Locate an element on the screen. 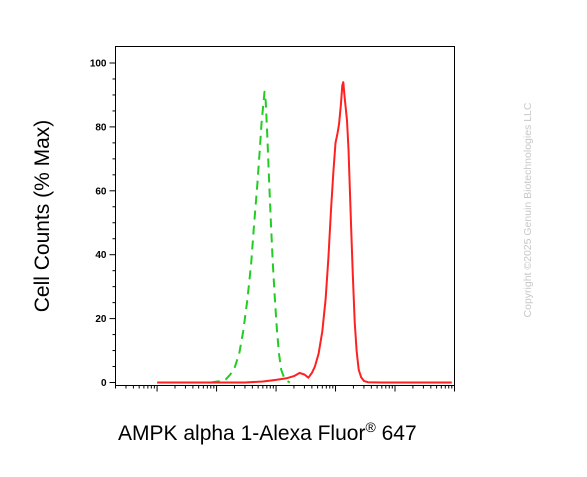  y-tick-label: 0 is located at coordinates (104, 383).